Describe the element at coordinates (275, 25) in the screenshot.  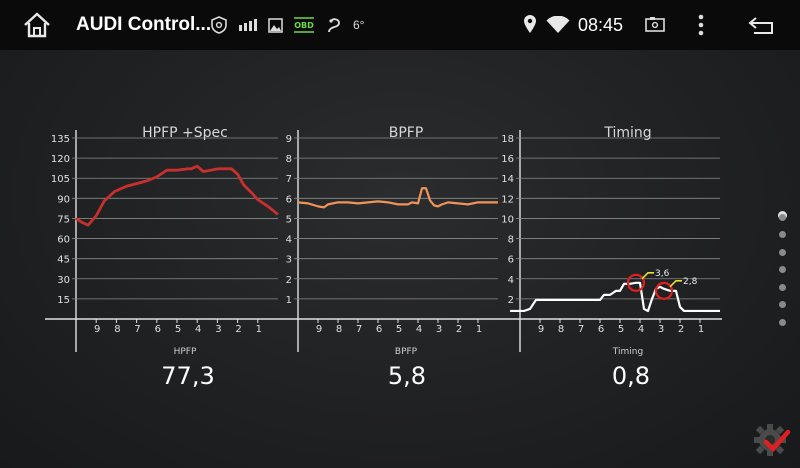
I see `image-icon` at that location.